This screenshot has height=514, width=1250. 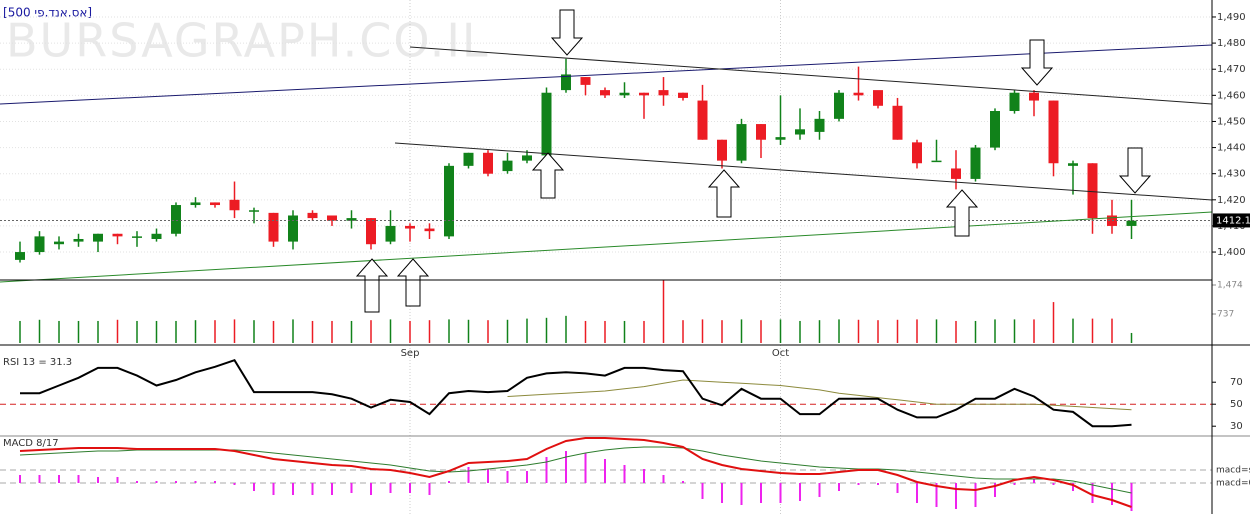 What do you see at coordinates (576, 393) in the screenshot?
I see `rsi-line` at bounding box center [576, 393].